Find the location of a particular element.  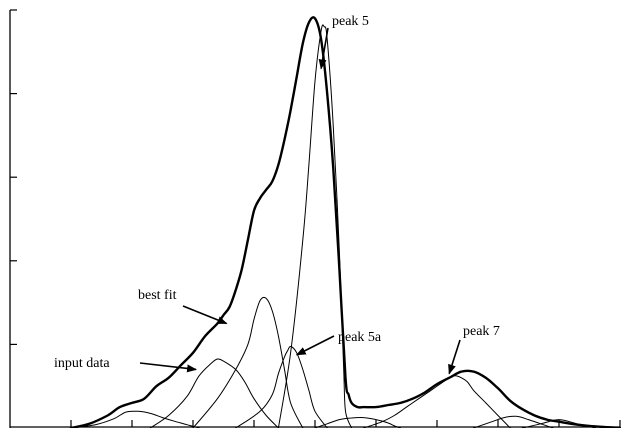

input-data-label: input data is located at coordinates (82, 363).